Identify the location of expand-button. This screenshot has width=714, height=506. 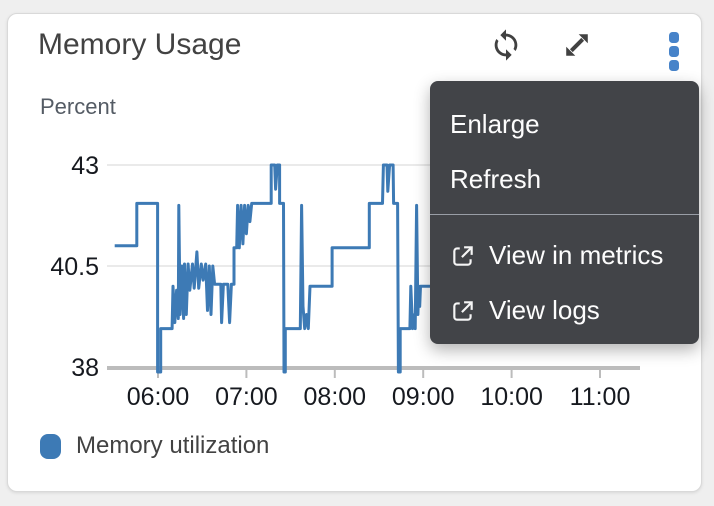
(577, 45).